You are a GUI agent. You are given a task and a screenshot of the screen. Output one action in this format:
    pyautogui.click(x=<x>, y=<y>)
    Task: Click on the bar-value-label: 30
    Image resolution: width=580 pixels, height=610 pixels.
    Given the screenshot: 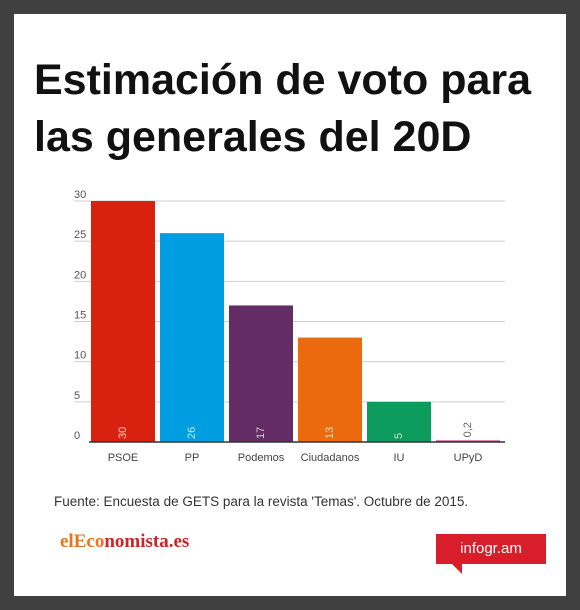 What is the action you would take?
    pyautogui.click(x=123, y=433)
    